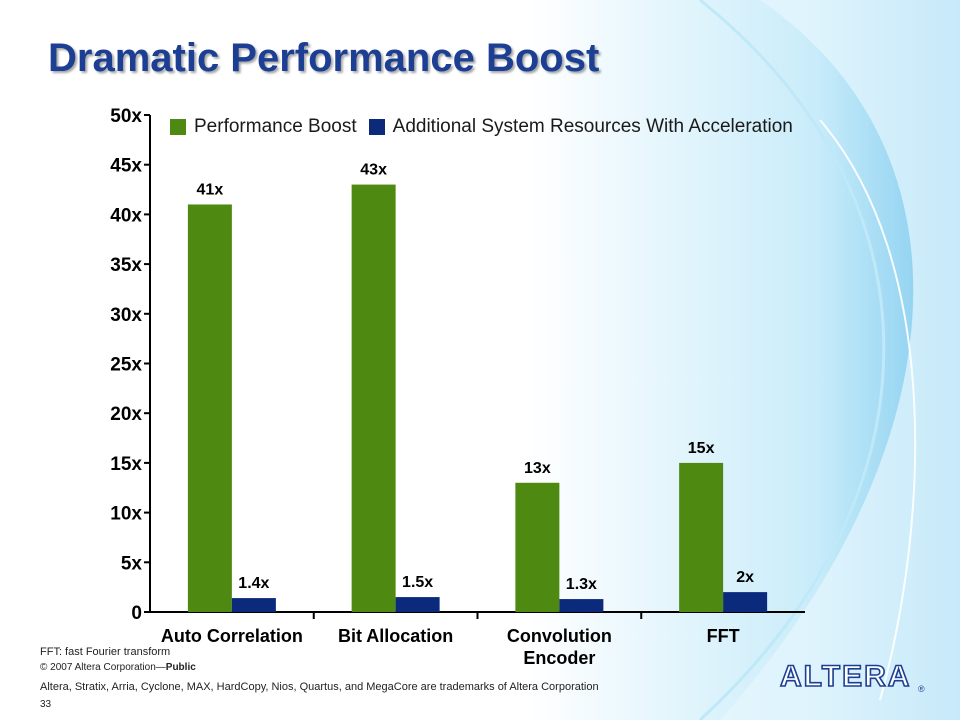 The image size is (960, 720). What do you see at coordinates (845, 676) in the screenshot?
I see `altera-logo: ALTERA` at bounding box center [845, 676].